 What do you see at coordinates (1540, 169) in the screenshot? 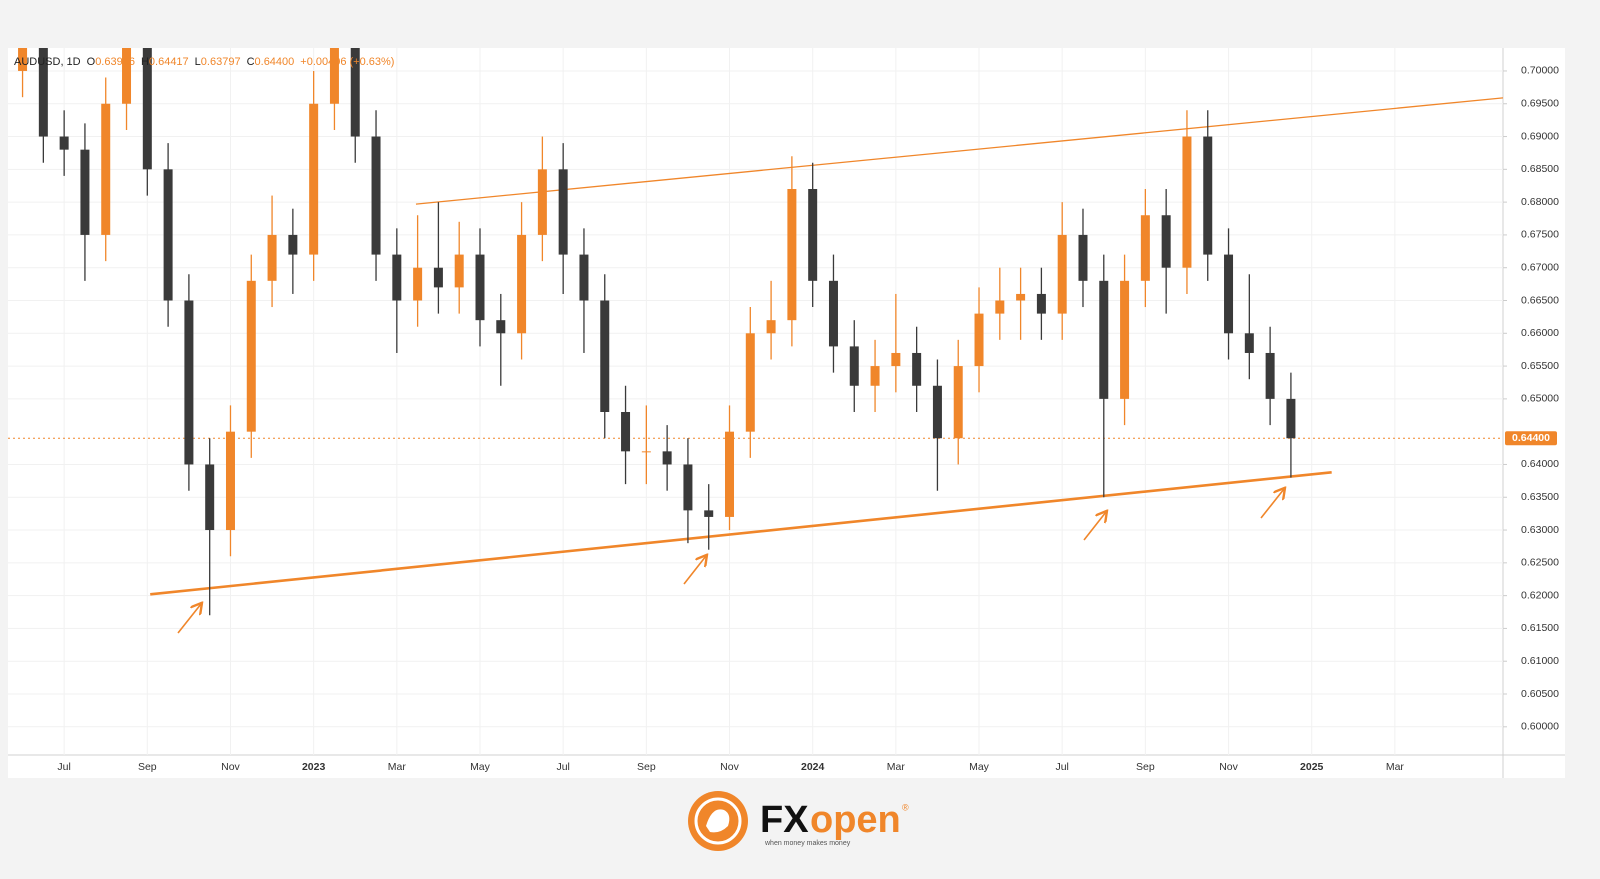
I see `y-tick-label: 0.68500` at bounding box center [1540, 169].